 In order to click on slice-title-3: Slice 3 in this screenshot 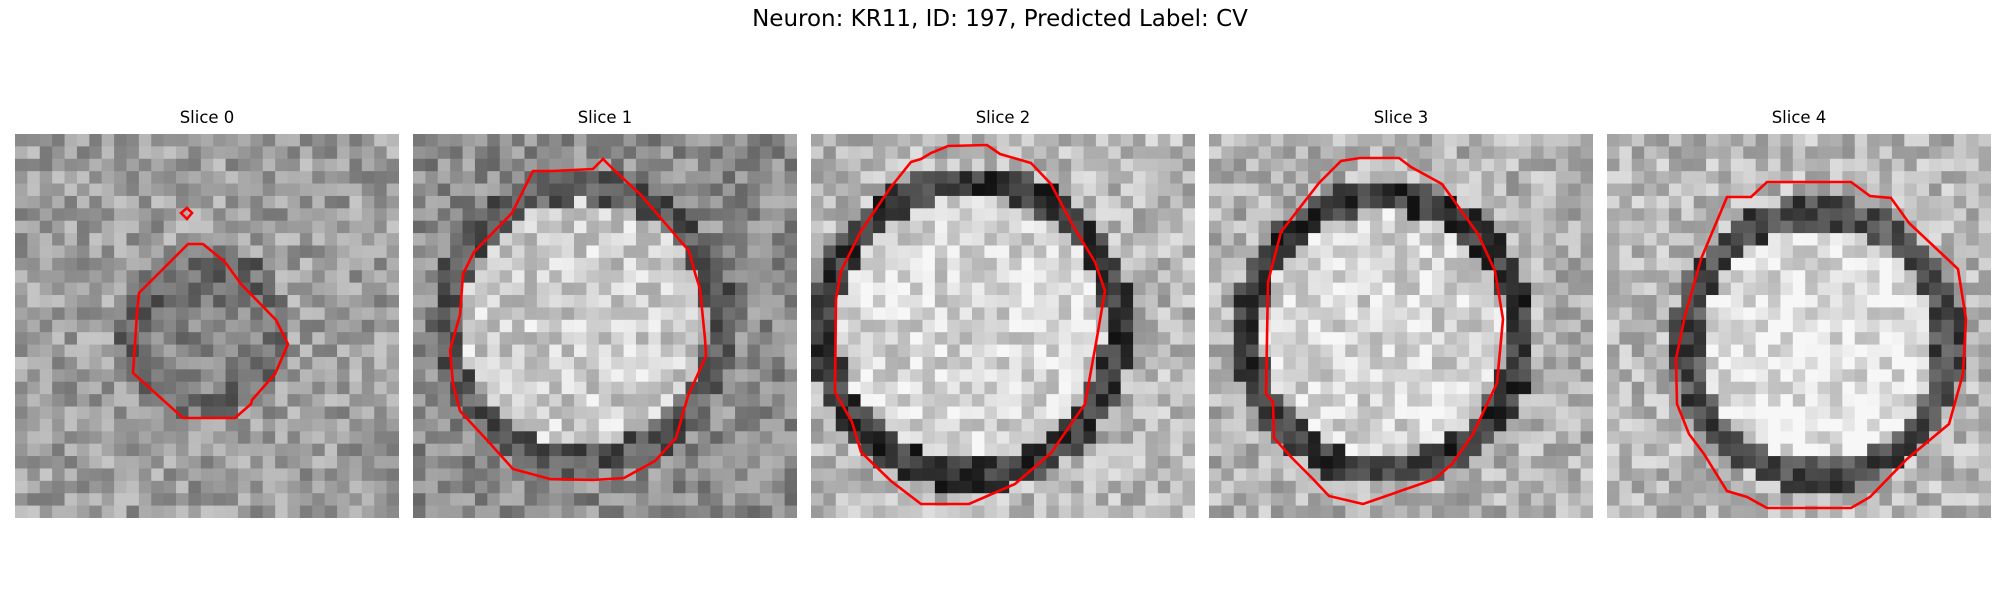, I will do `click(1401, 117)`.